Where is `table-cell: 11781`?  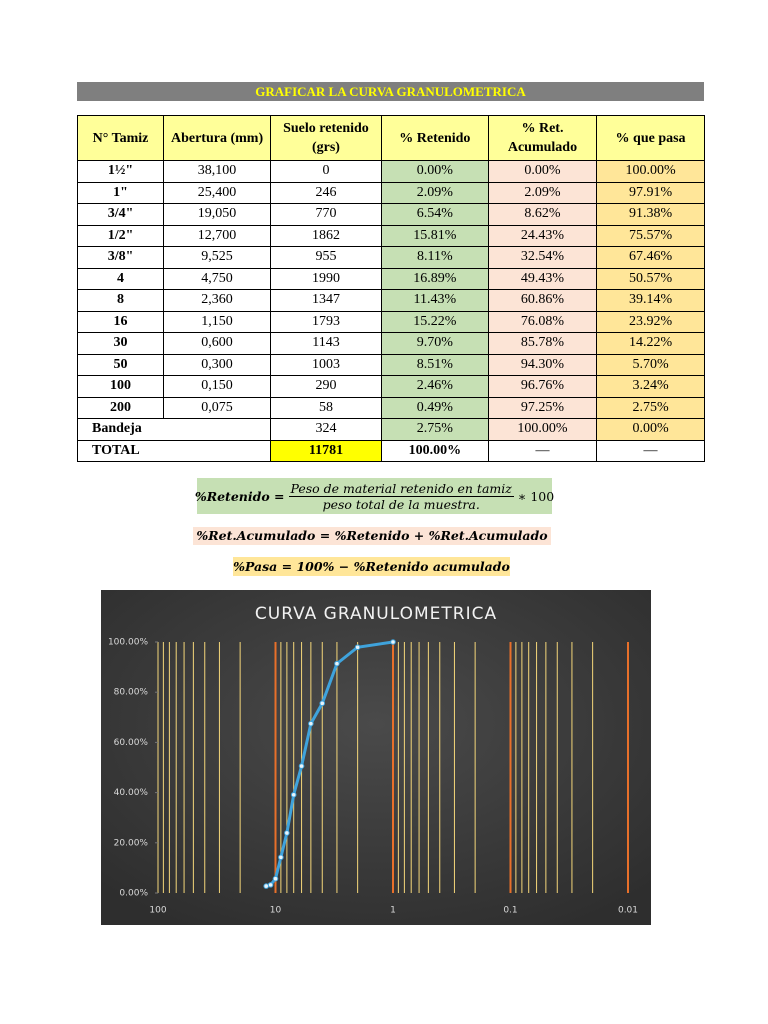 table-cell: 11781 is located at coordinates (326, 450).